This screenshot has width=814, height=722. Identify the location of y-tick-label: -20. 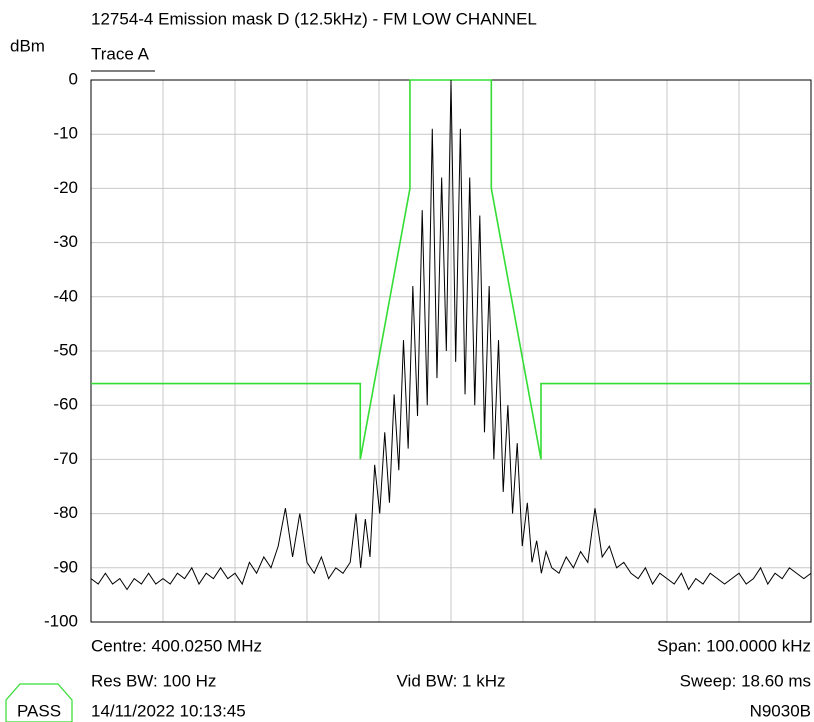
(65, 187).